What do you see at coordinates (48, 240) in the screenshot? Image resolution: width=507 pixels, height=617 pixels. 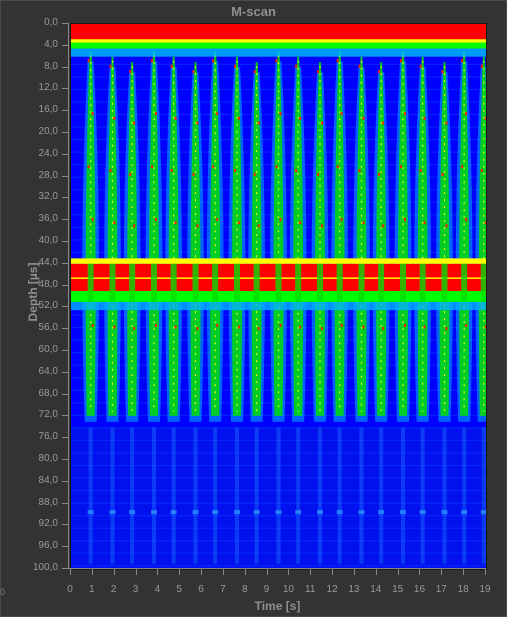 I see `y-tick-label: 40,0` at bounding box center [48, 240].